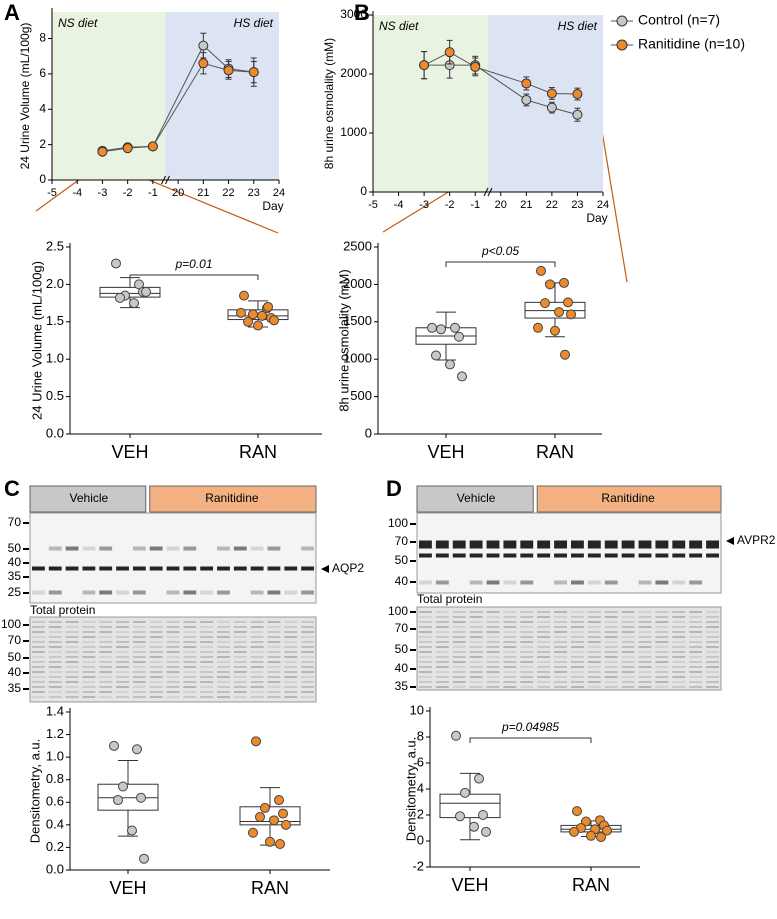  I want to click on y-tick-label: 1000, so click(357, 358).